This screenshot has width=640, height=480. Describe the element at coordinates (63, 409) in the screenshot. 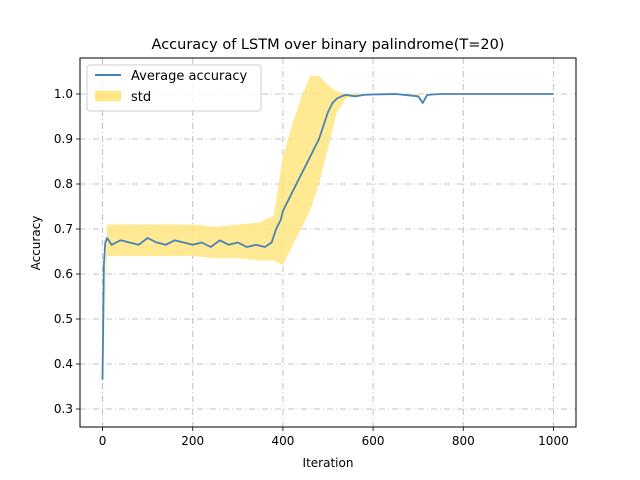

I see `y-tick-label: 0.3` at that location.